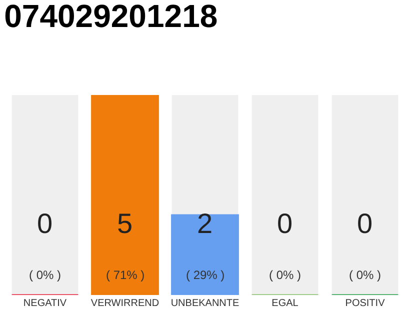 This screenshot has height=320, width=410. Describe the element at coordinates (111, 17) in the screenshot. I see `chart-title: 074029201218` at that location.